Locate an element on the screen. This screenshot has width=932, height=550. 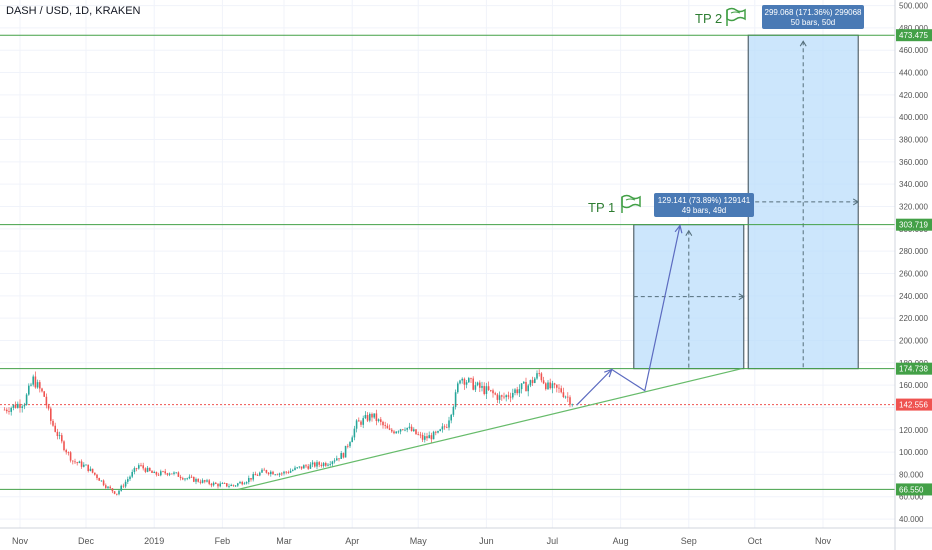
symbol-title: DASH / USD, 1D, KRAKEN is located at coordinates (73, 11).